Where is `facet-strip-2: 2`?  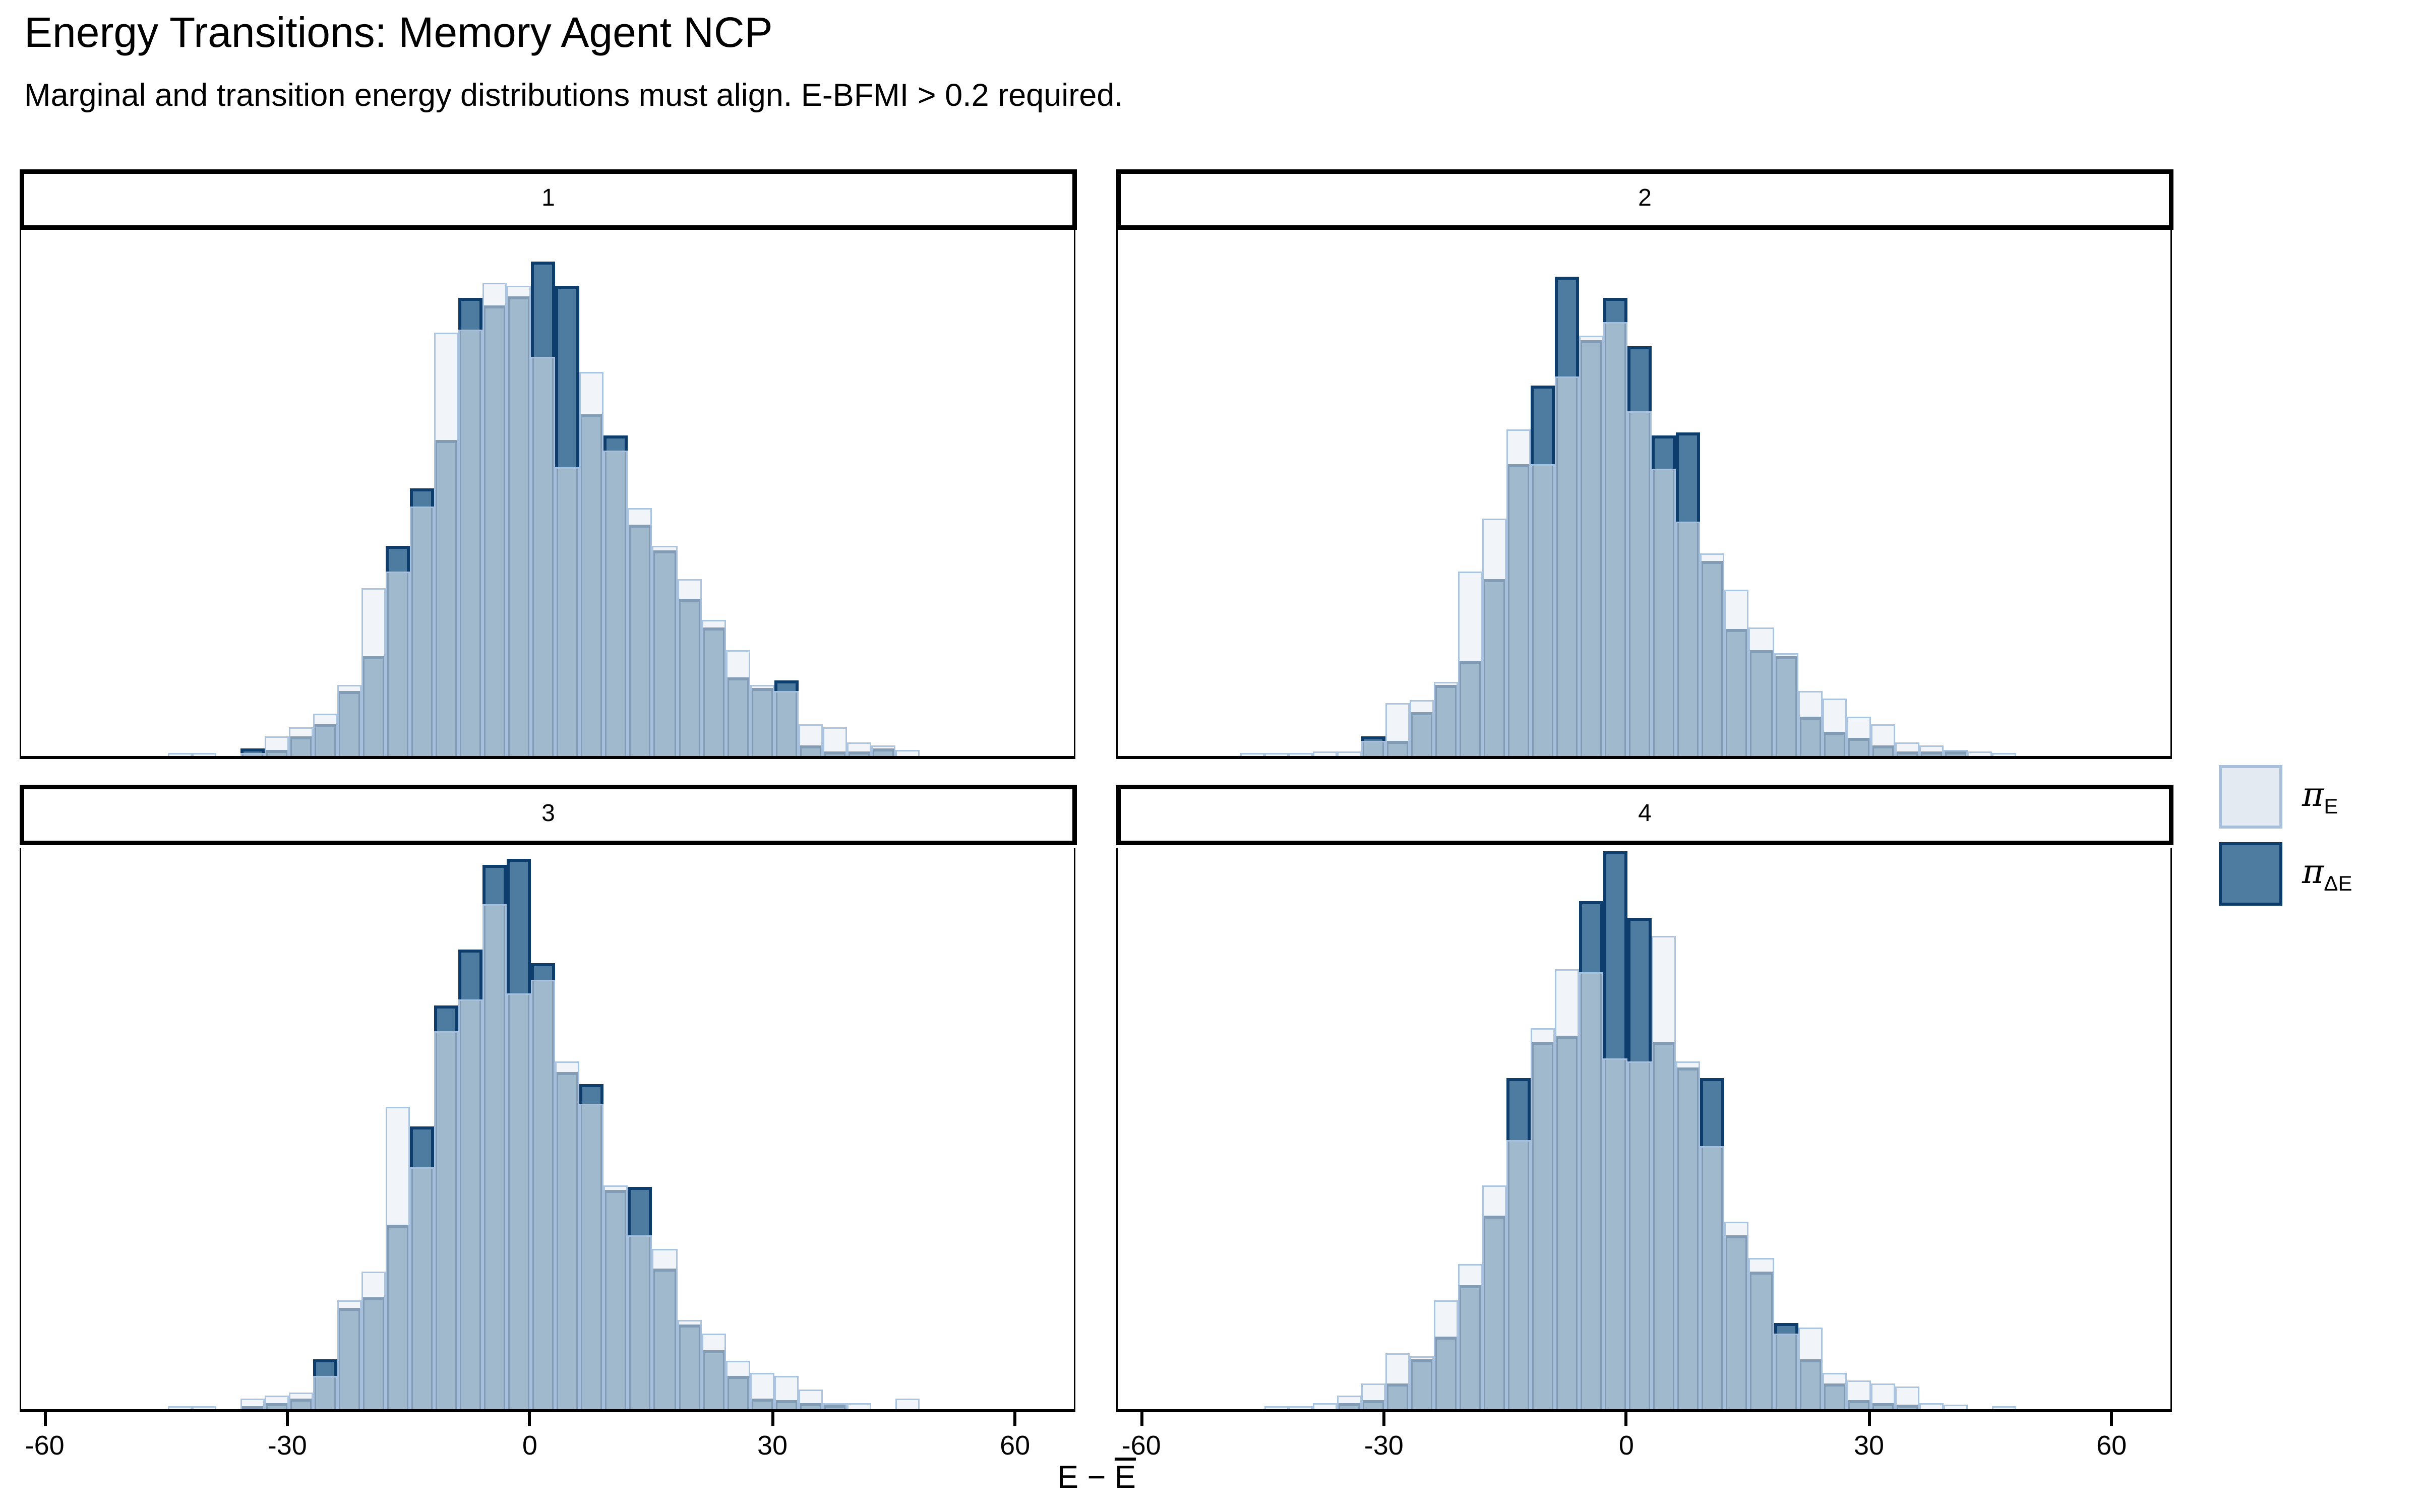 facet-strip-2: 2 is located at coordinates (1644, 200).